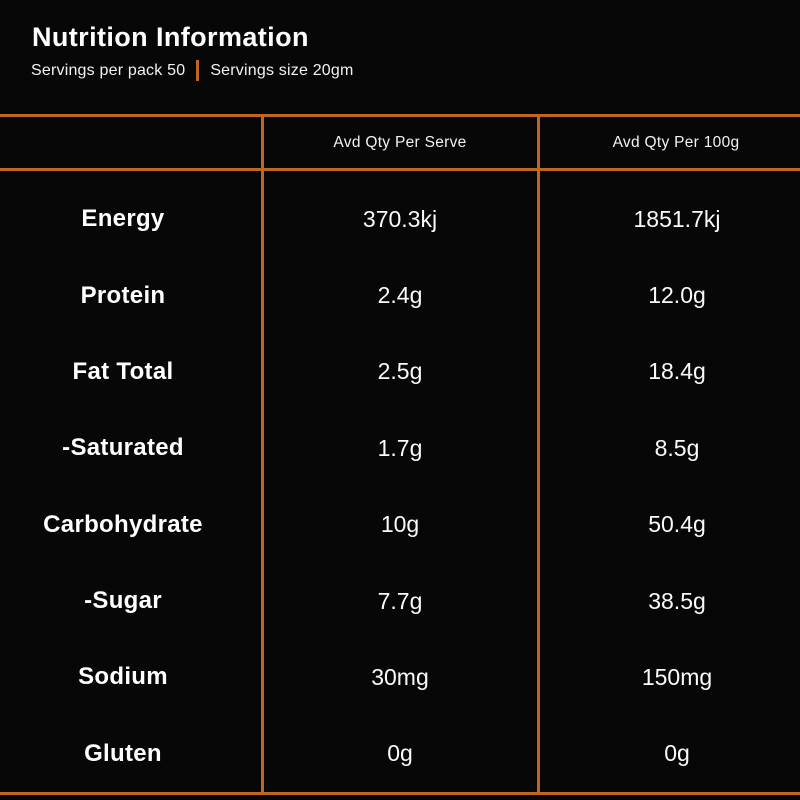 The height and width of the screenshot is (800, 800). What do you see at coordinates (131, 142) in the screenshot?
I see `column-header-blank` at bounding box center [131, 142].